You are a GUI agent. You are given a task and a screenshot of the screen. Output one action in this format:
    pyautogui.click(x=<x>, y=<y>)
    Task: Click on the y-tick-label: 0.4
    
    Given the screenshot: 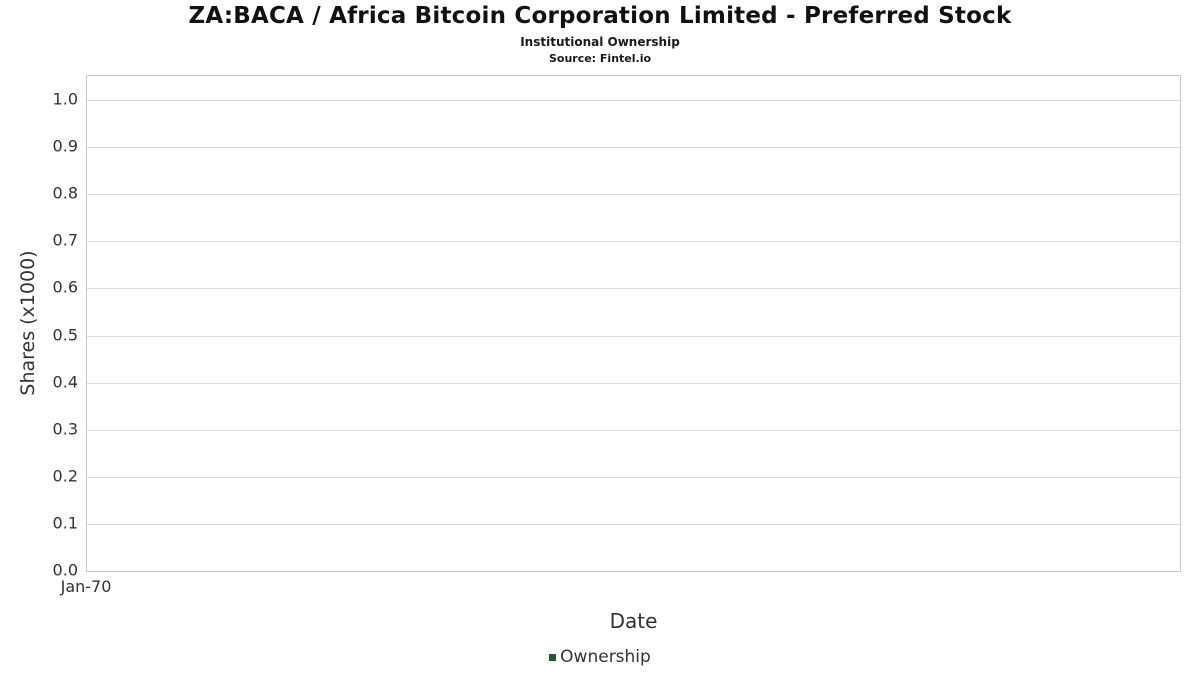 What is the action you would take?
    pyautogui.click(x=65, y=382)
    